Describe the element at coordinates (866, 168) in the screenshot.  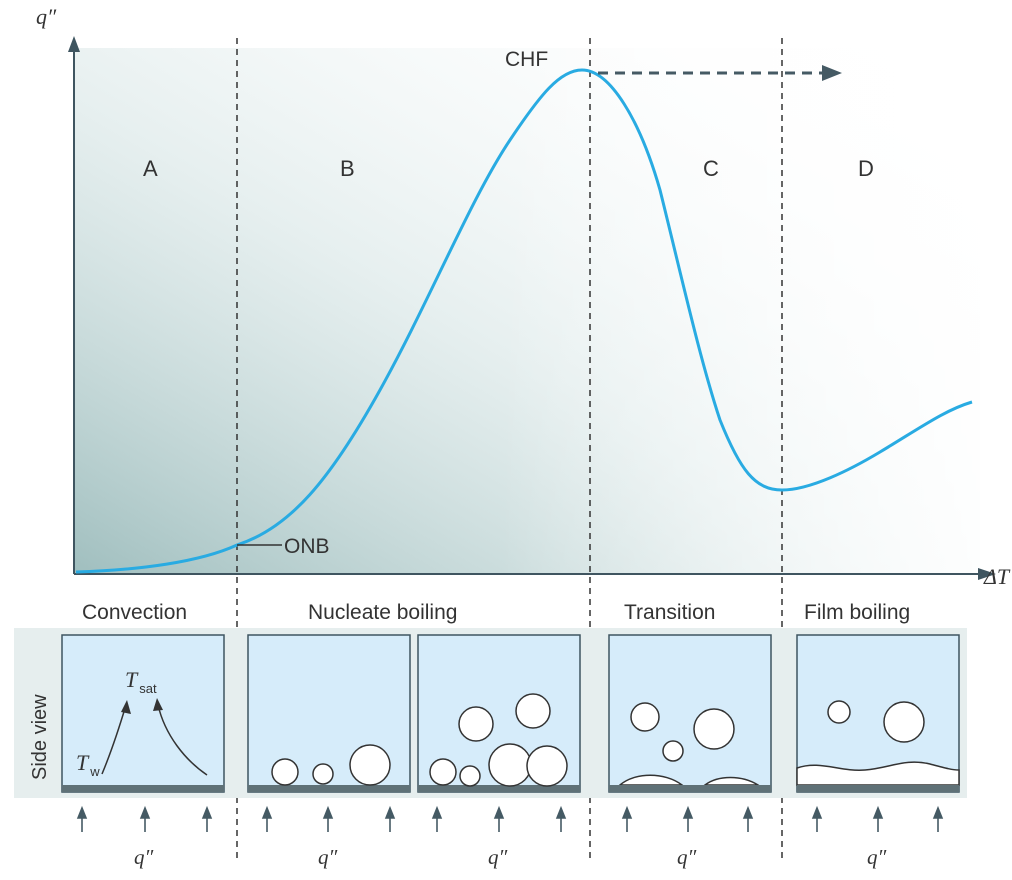
I see `region-d-label: D` at that location.